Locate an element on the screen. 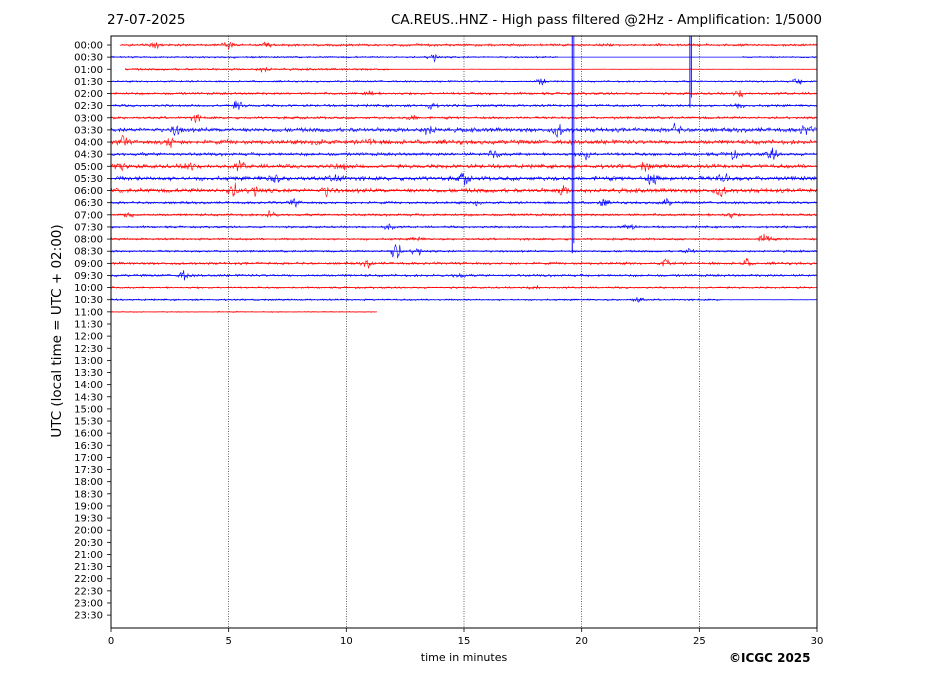 Image resolution: width=927 pixels, height=696 pixels. row-tick-label: 09:30 is located at coordinates (88, 276).